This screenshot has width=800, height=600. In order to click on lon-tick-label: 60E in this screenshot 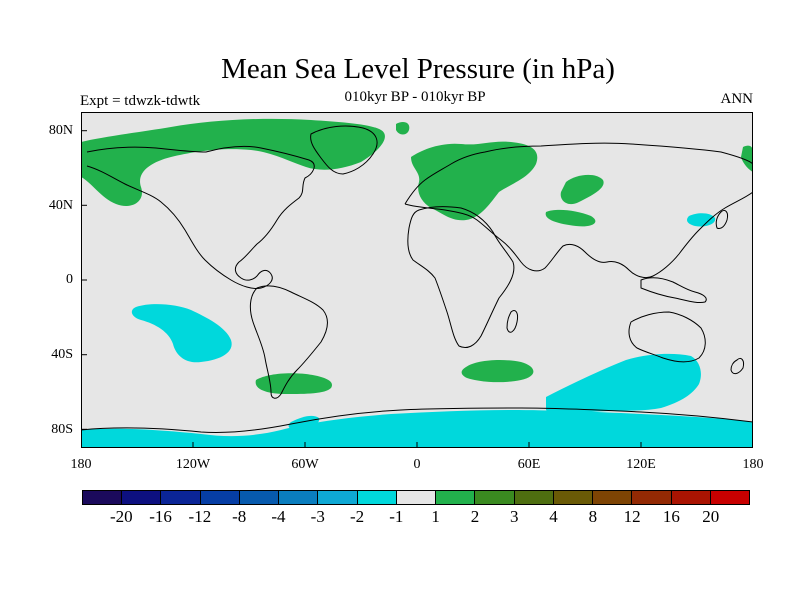, I will do `click(529, 464)`.